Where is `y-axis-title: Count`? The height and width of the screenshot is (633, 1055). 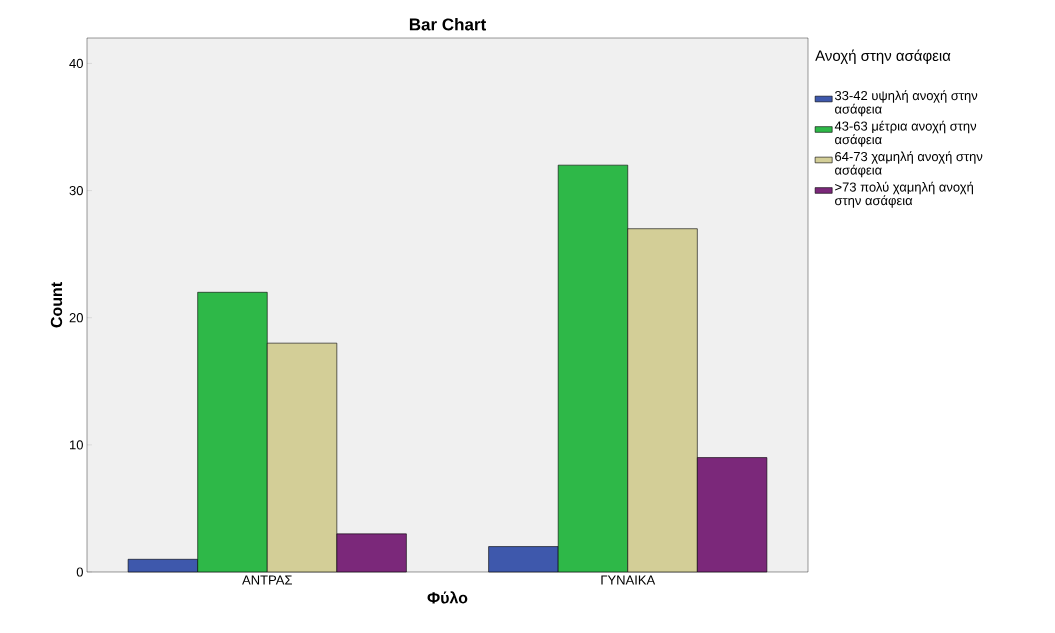 y-axis-title: Count is located at coordinates (56, 305).